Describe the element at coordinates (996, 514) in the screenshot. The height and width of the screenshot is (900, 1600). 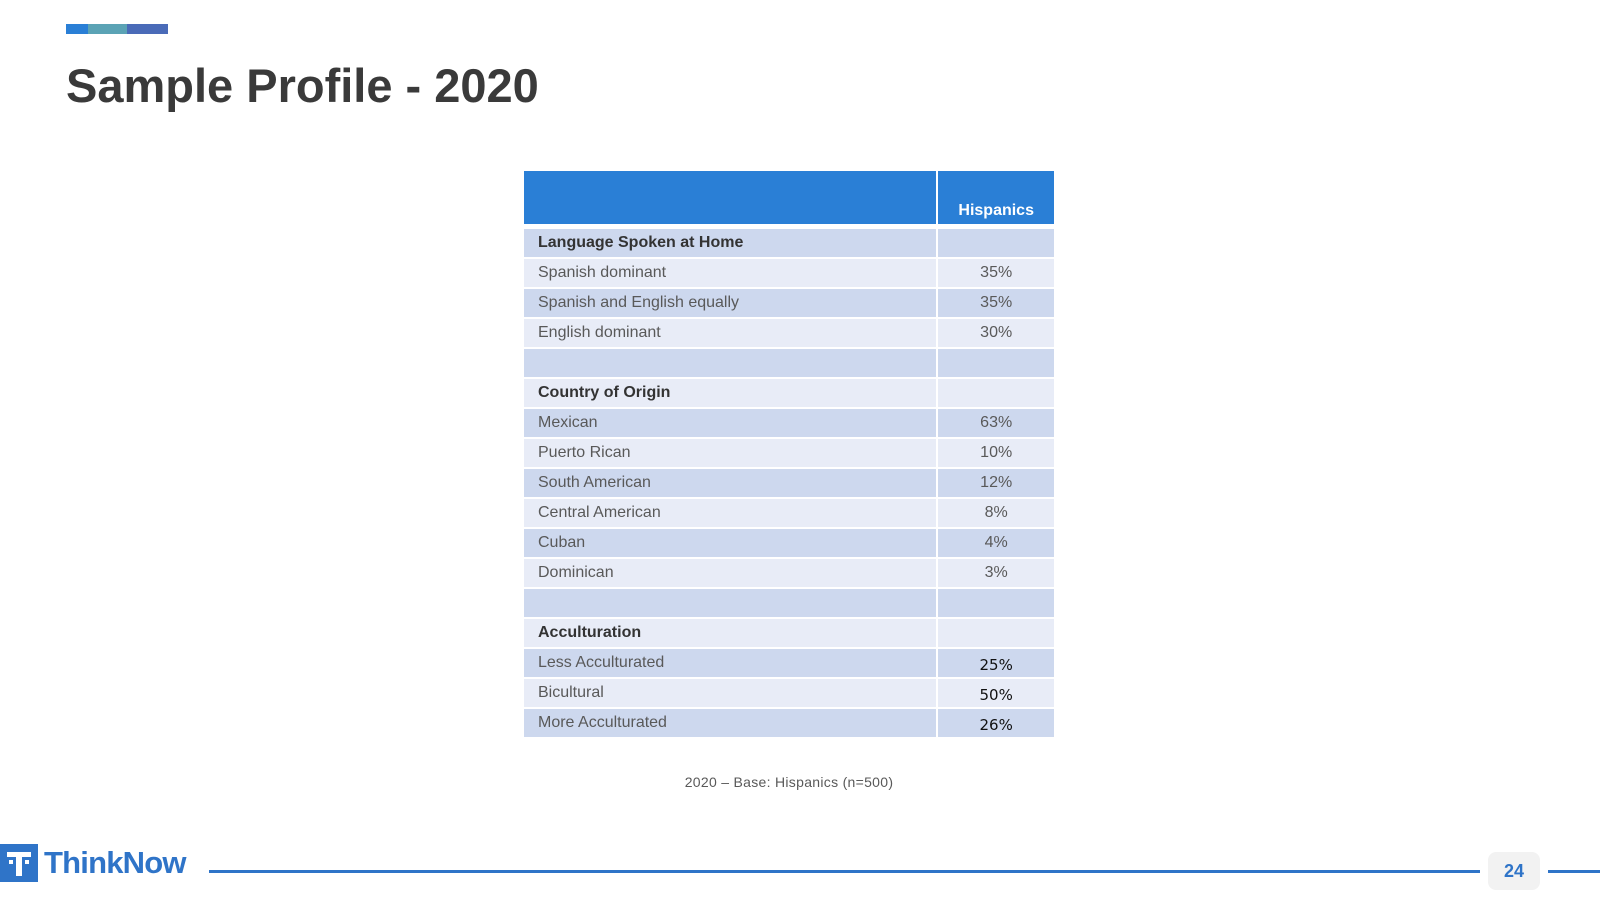
I see `row-value: 8%` at that location.